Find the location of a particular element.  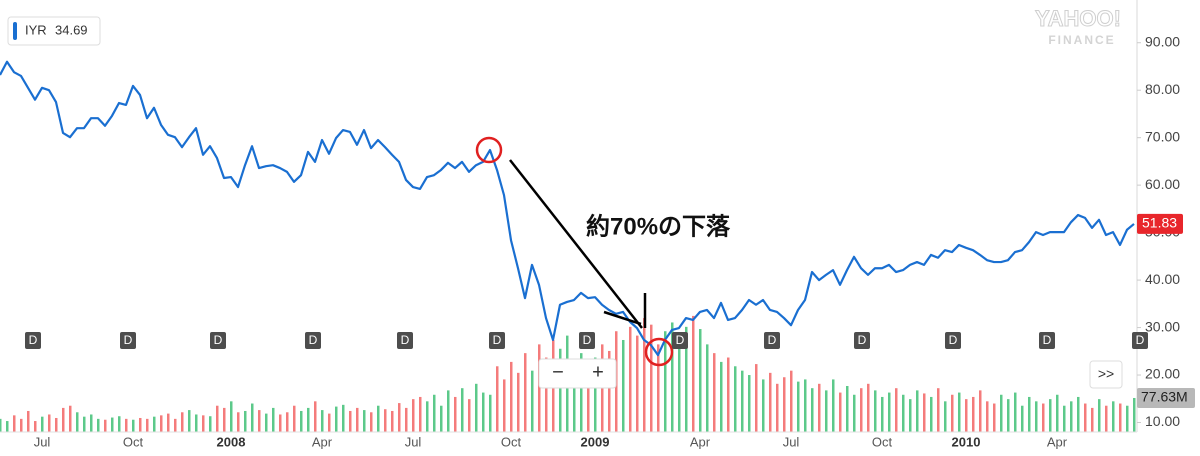

last-price-box is located at coordinates (1160, 223).